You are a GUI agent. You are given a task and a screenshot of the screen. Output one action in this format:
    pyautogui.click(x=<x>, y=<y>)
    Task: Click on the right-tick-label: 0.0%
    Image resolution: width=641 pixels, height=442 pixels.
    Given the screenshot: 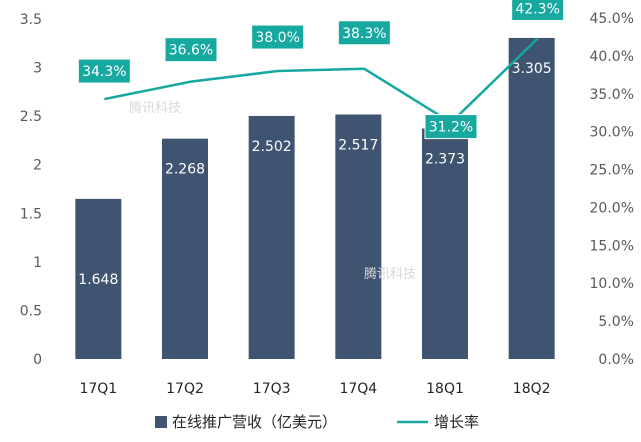 What is the action you would take?
    pyautogui.click(x=616, y=360)
    